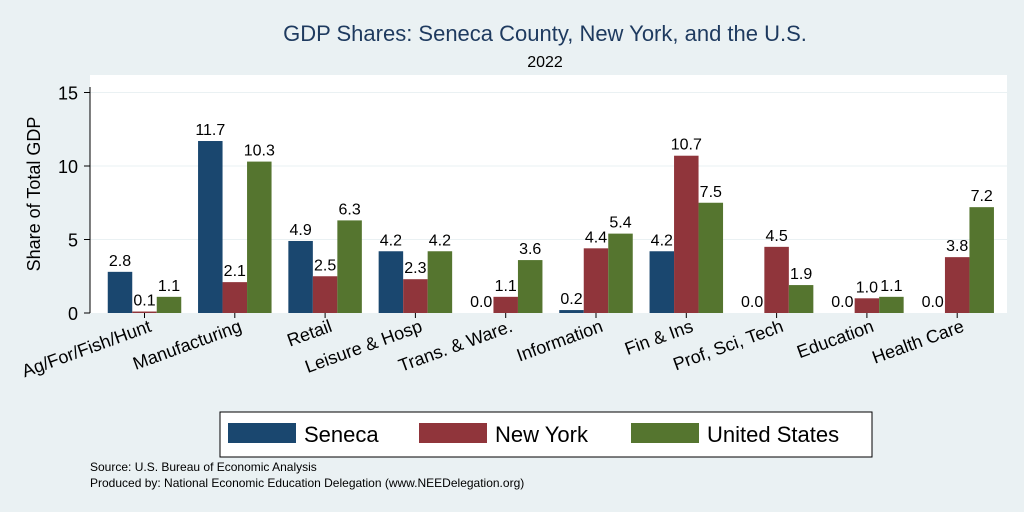 This screenshot has height=512, width=1024. I want to click on data-label-seneca-fin-ins: 4.2, so click(662, 240).